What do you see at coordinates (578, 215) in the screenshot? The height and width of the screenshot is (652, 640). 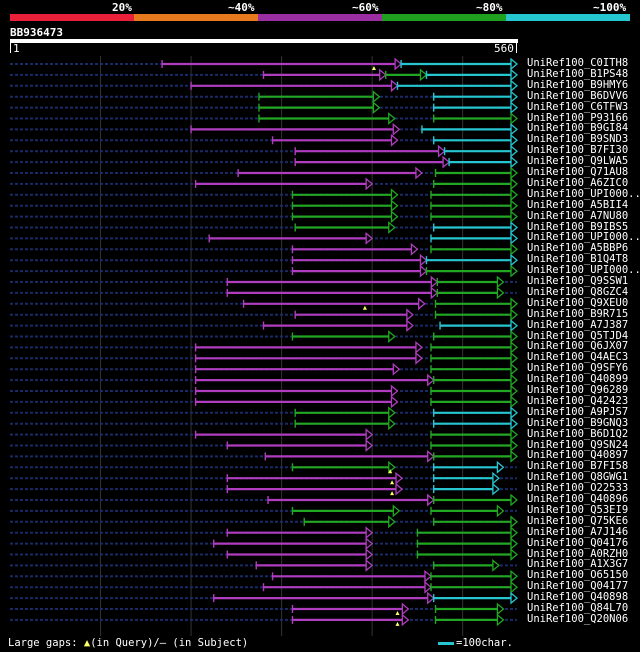 I see `hit-label: UniRef100_A7NU80` at bounding box center [578, 215].